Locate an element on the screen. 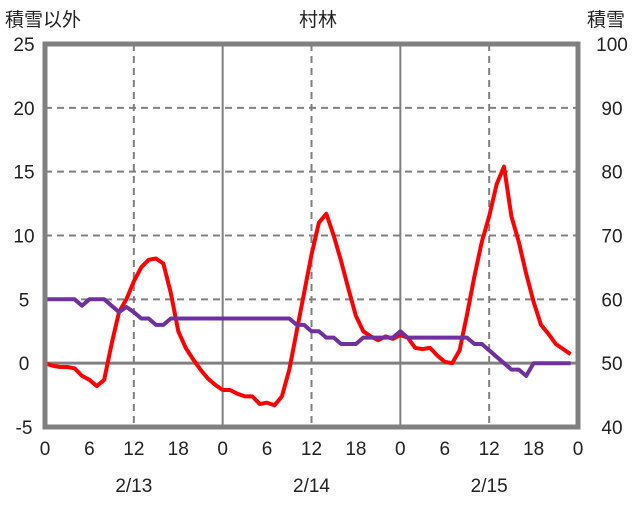 Image resolution: width=636 pixels, height=506 pixels. left-tick-label: 15 is located at coordinates (23, 173).